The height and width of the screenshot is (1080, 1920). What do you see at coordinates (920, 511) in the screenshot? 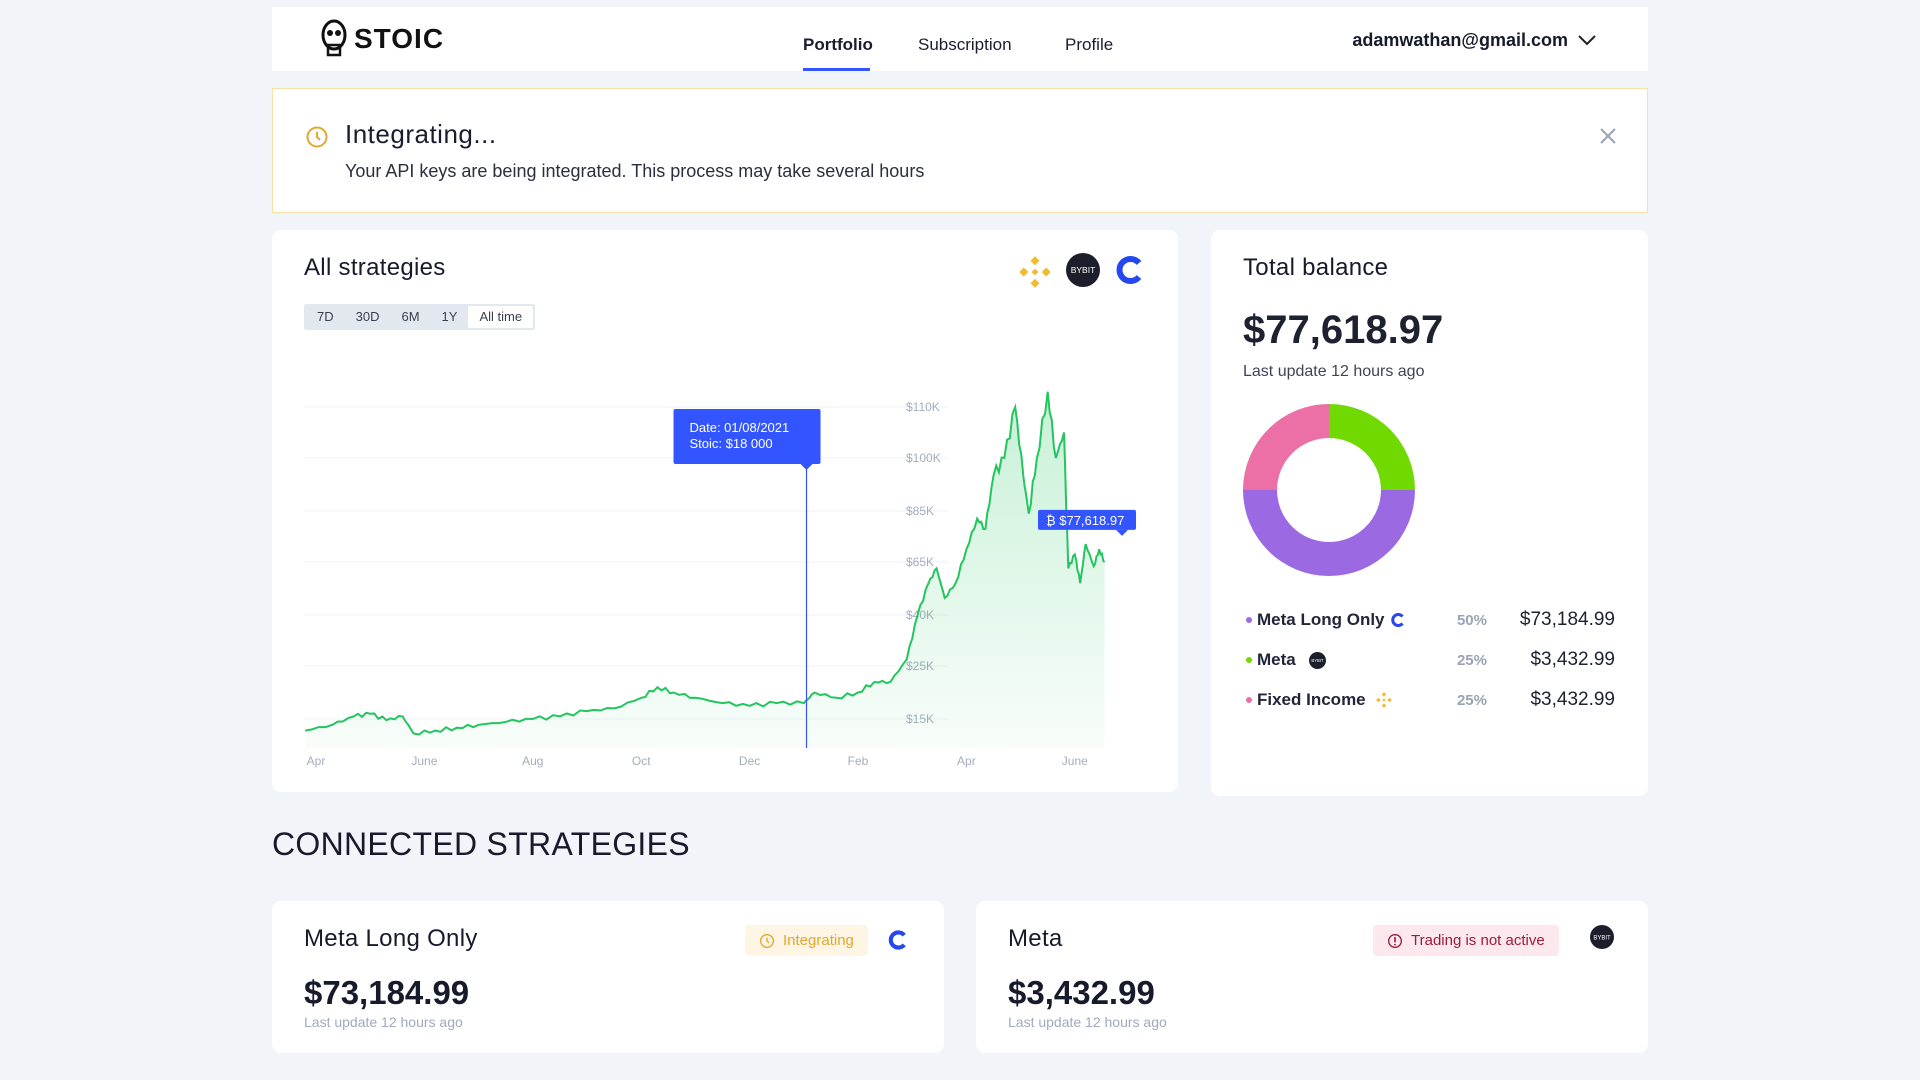
I see `y-tick-label: $85K` at bounding box center [920, 511].